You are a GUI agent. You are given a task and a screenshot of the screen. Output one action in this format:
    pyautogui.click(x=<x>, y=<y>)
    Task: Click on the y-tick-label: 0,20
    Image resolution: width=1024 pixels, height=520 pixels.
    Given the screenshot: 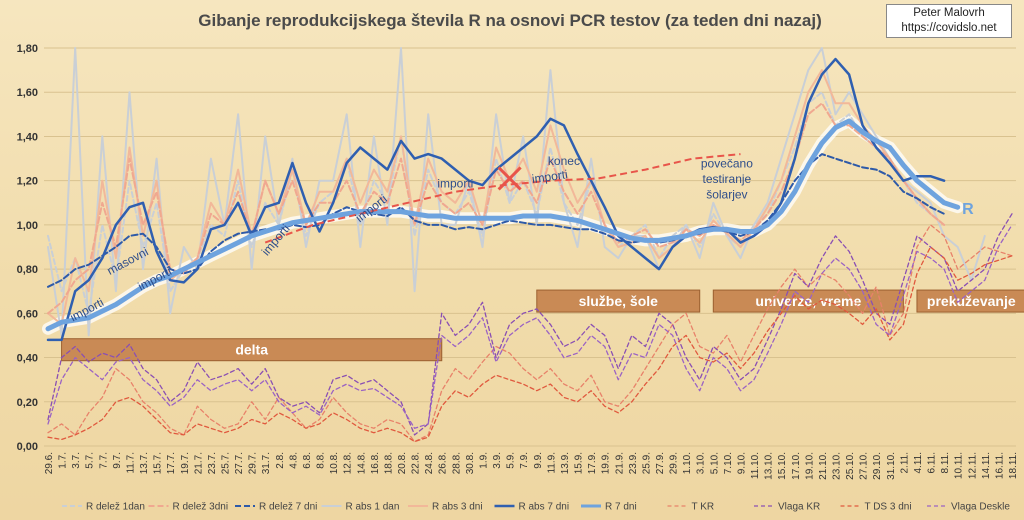 What is the action you would take?
    pyautogui.click(x=27, y=403)
    